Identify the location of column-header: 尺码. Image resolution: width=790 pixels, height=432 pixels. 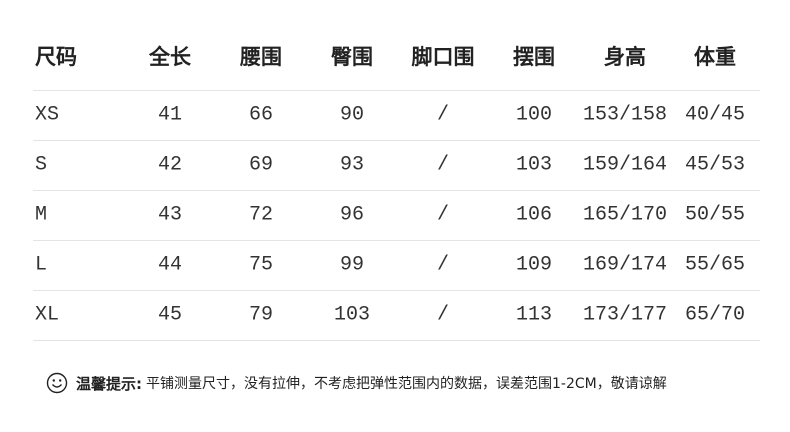
(56, 57).